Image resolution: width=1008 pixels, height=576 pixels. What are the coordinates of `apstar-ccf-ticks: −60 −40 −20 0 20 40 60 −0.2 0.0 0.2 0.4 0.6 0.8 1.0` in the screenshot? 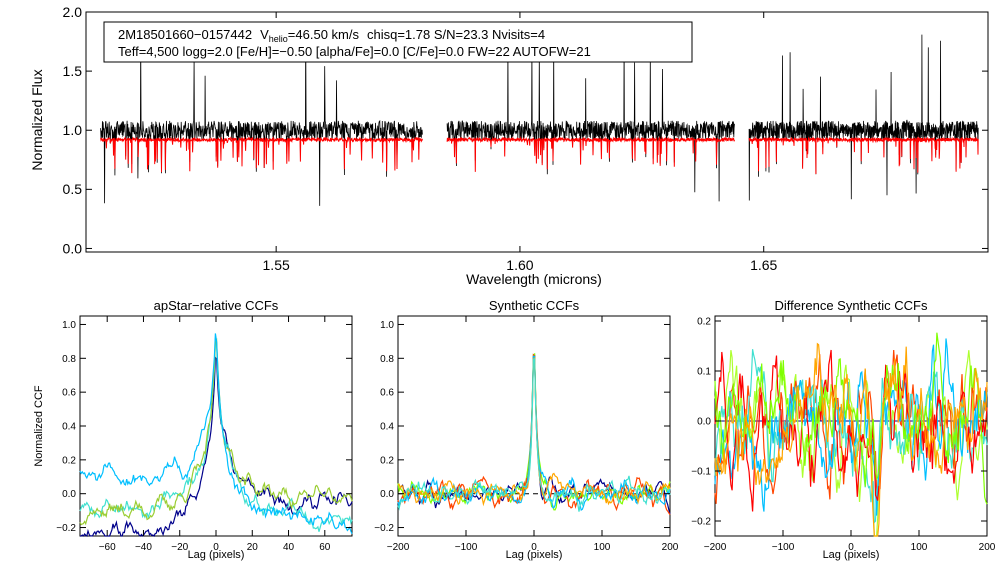 It's located at (204, 434).